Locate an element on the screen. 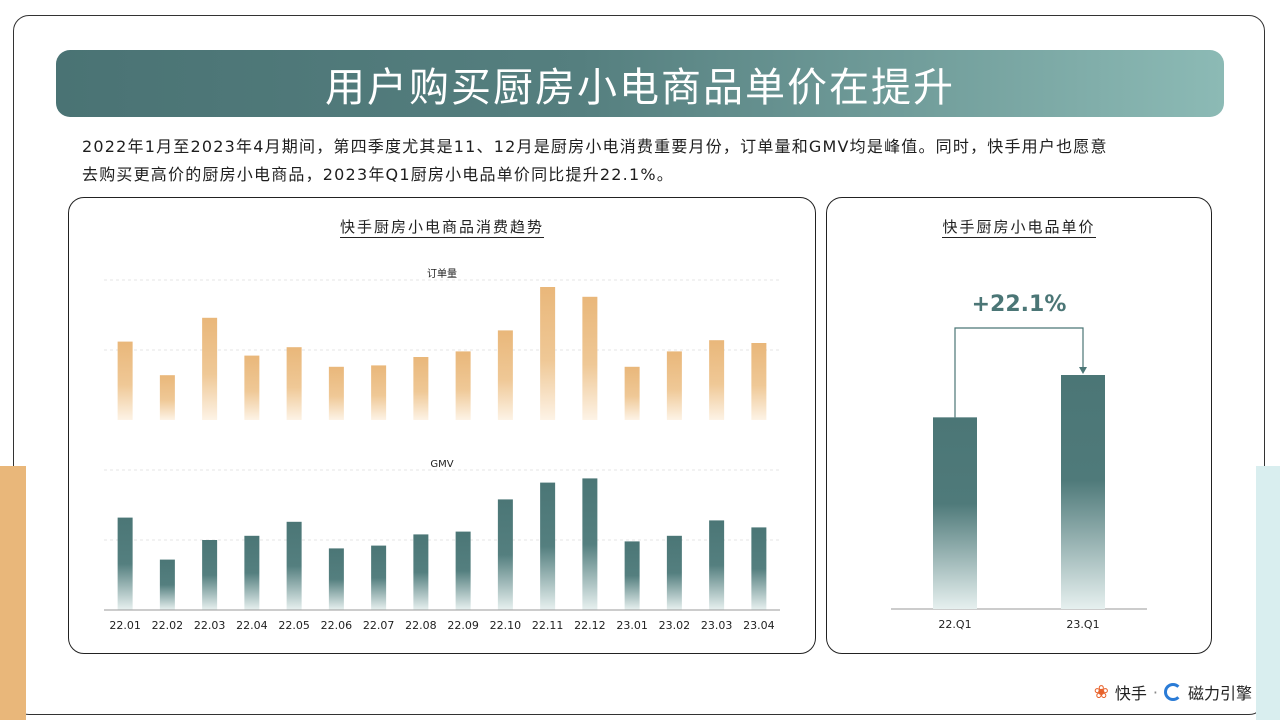 Image resolution: width=1280 pixels, height=720 pixels. title-banner: 用户购买厨房小电商品单价在提升 is located at coordinates (640, 83).